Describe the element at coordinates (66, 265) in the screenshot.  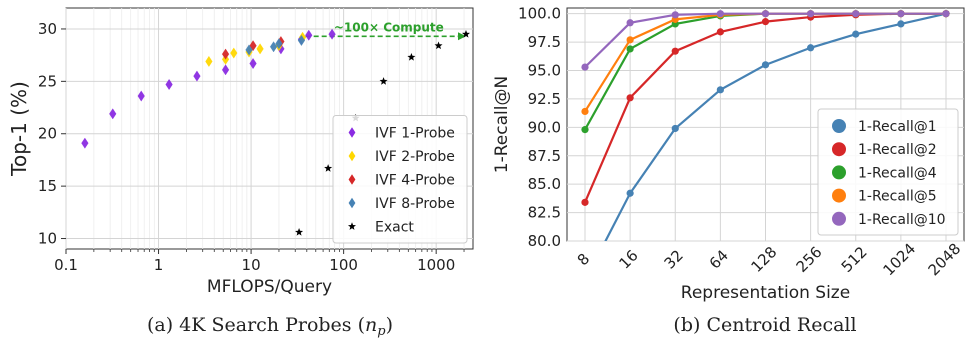
I see `chart-a-x-tick-label: 0.1` at that location.